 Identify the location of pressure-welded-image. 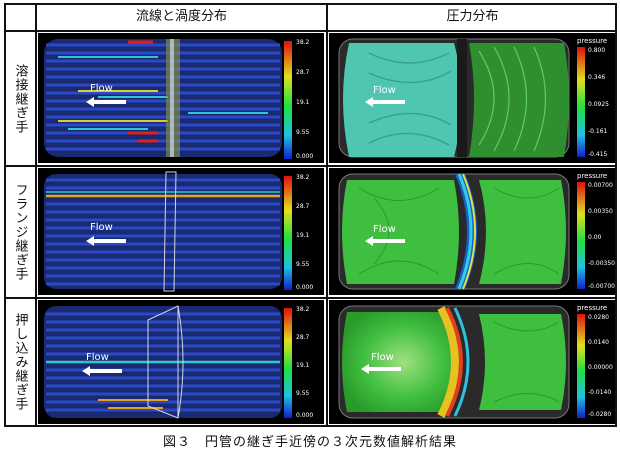
(454, 98).